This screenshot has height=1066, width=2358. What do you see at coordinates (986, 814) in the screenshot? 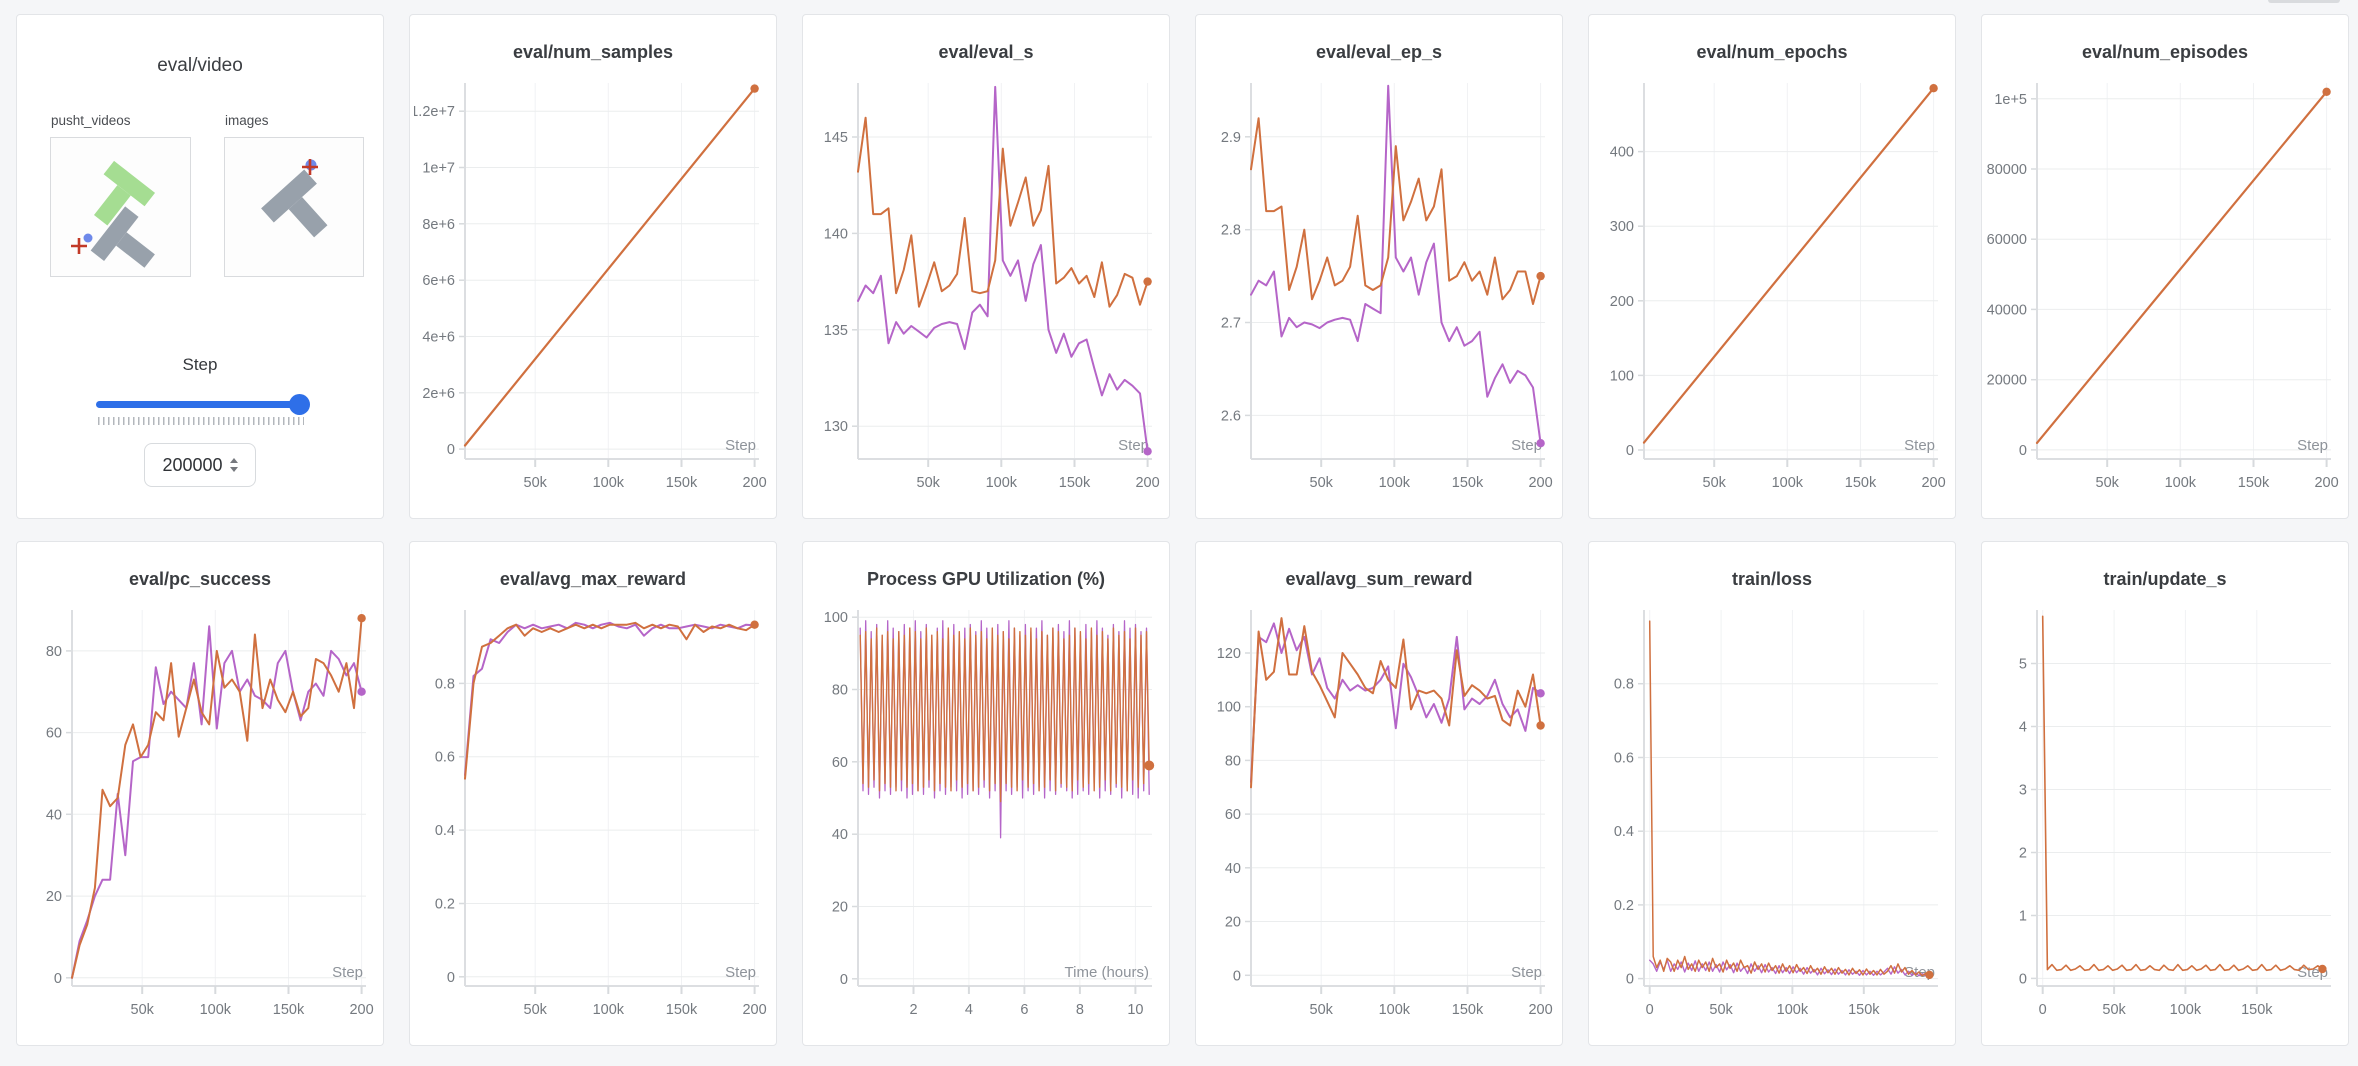
I see `line-chart: 0 20 40 60 80 100 2 4 6 8 10 Time (hours)` at bounding box center [986, 814].